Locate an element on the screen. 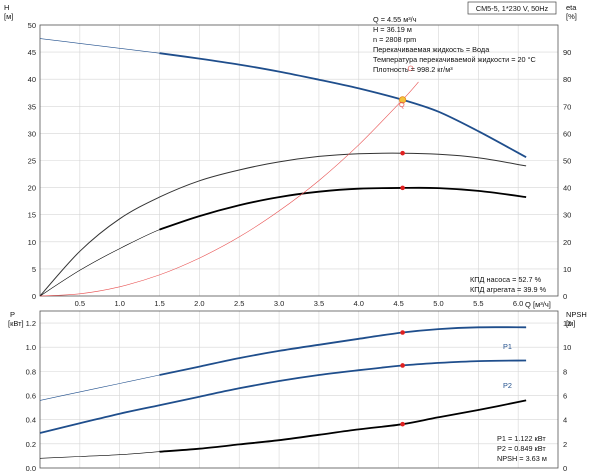 This screenshot has height=474, width=600. q-axis-unit: [м³/ч] is located at coordinates (542, 304).